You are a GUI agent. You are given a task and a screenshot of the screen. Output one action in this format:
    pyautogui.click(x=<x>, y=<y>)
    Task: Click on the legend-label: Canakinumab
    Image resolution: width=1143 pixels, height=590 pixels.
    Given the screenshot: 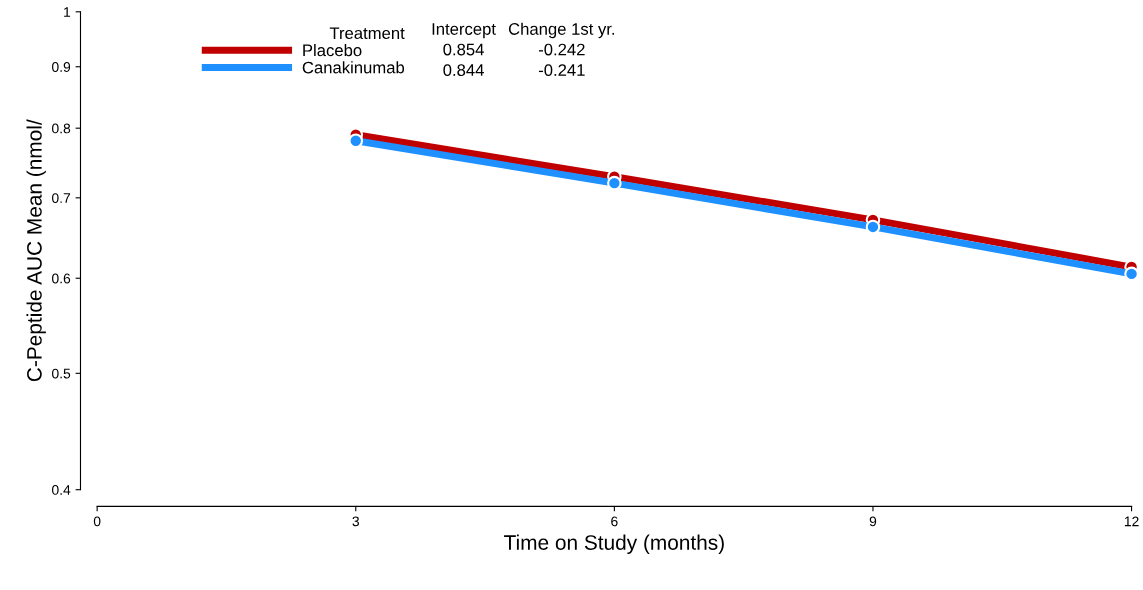 What is the action you would take?
    pyautogui.click(x=353, y=67)
    